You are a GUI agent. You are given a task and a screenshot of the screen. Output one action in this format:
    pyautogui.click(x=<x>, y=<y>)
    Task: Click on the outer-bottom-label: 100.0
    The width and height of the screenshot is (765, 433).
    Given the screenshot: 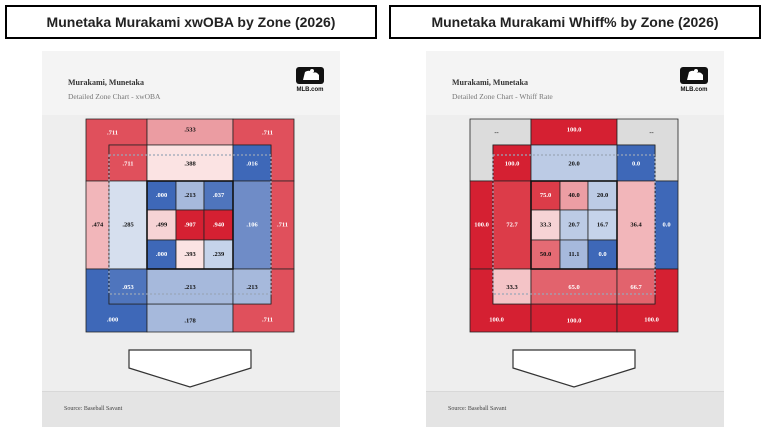 What is the action you would take?
    pyautogui.click(x=574, y=320)
    